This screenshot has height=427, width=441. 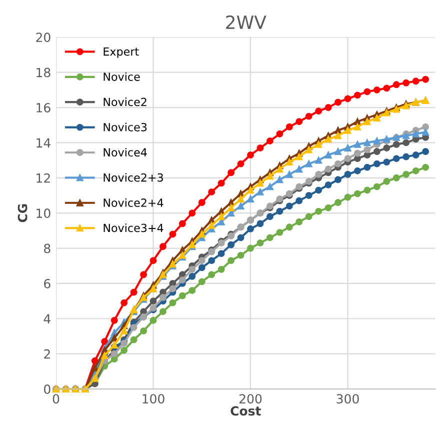 What do you see at coordinates (47, 319) in the screenshot?
I see `y-tick-label: 4` at bounding box center [47, 319].